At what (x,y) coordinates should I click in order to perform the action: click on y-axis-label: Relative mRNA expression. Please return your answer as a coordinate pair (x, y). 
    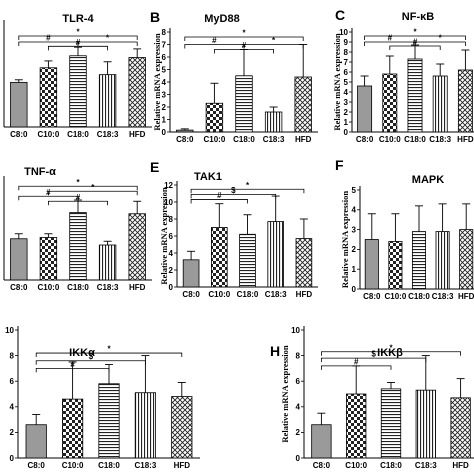
    Looking at the image, I should click on (285, 393).